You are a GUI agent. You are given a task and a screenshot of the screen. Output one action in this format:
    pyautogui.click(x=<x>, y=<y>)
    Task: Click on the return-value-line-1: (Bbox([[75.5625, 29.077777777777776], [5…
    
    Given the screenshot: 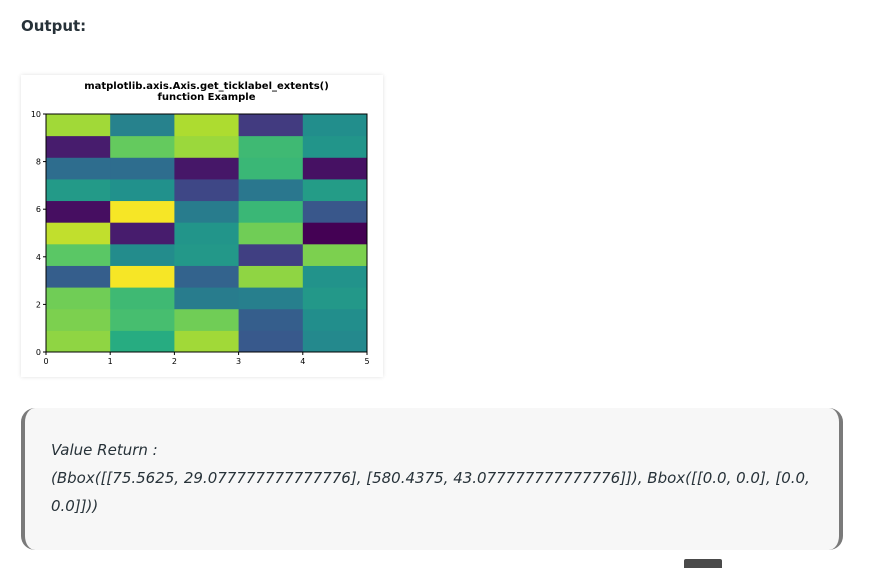 What is the action you would take?
    pyautogui.click(x=430, y=478)
    